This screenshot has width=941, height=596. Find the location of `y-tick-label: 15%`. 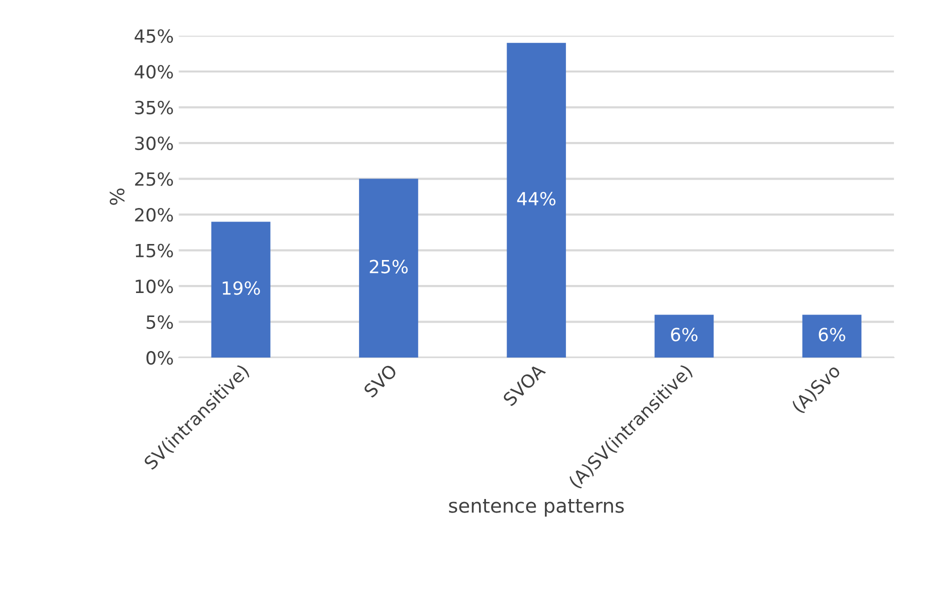

y-tick-label: 15% is located at coordinates (154, 251).